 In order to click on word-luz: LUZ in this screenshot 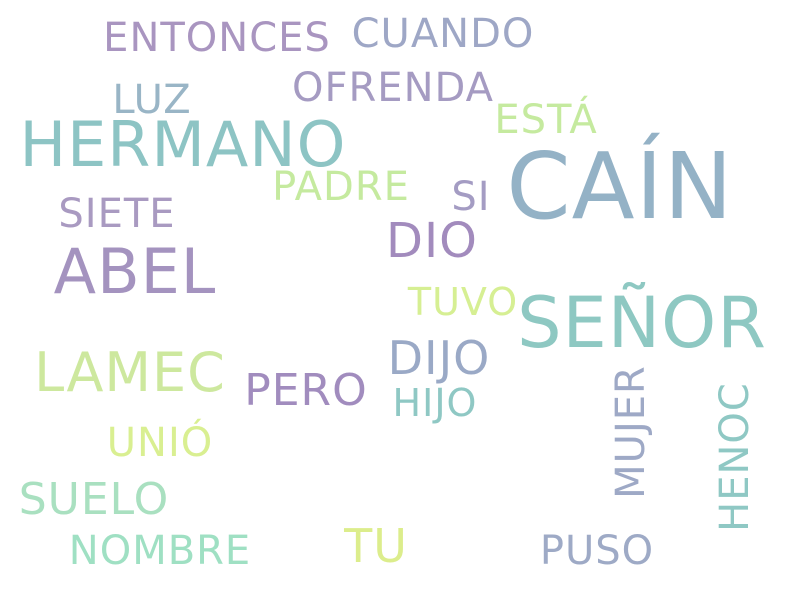, I will do `click(152, 100)`.